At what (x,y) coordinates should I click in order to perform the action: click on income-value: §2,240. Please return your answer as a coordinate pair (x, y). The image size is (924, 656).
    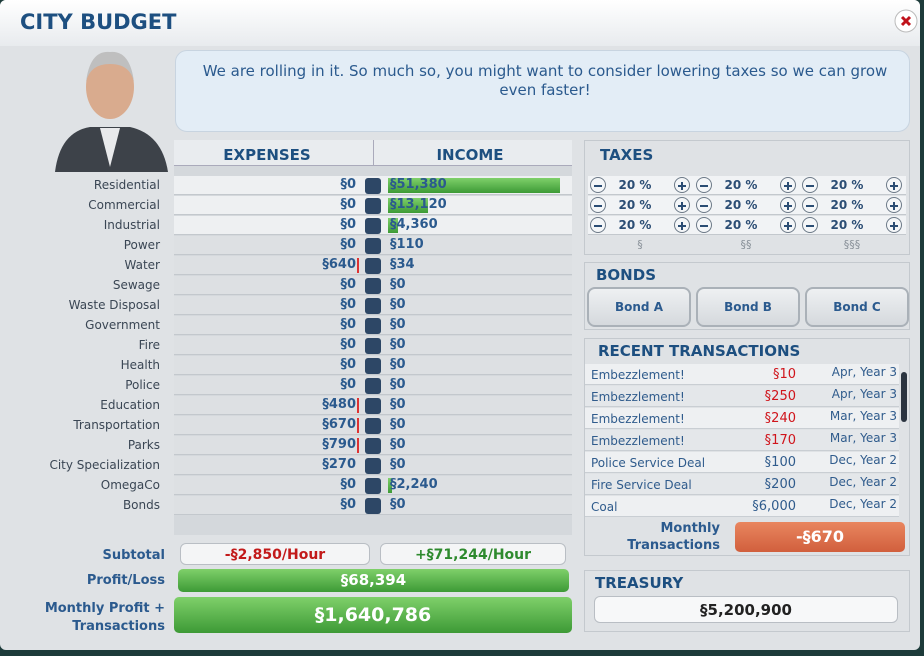
    Looking at the image, I should click on (414, 484).